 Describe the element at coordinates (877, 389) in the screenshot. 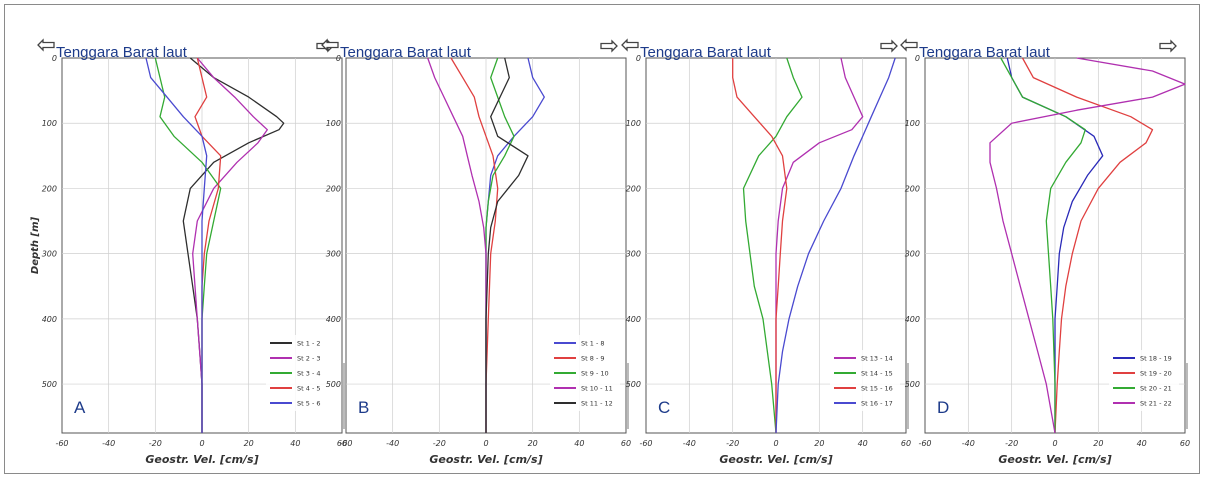

I see `legend-label: St 15 - 16` at that location.